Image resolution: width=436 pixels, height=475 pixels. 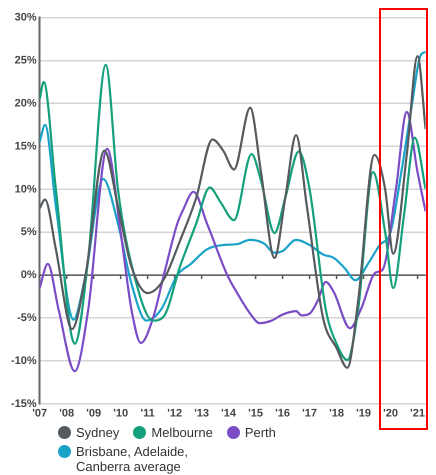 I want to click on legend-label: Sydney, so click(x=98, y=432).